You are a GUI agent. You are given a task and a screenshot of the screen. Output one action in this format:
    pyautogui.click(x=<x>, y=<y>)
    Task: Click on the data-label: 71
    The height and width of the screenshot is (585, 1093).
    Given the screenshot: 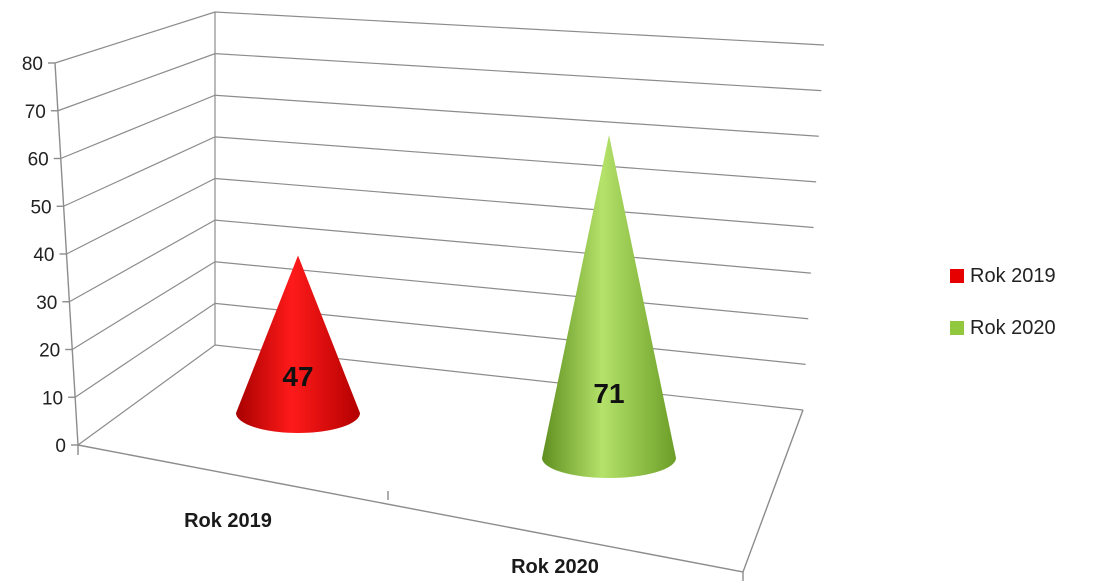 What is the action you would take?
    pyautogui.click(x=608, y=393)
    